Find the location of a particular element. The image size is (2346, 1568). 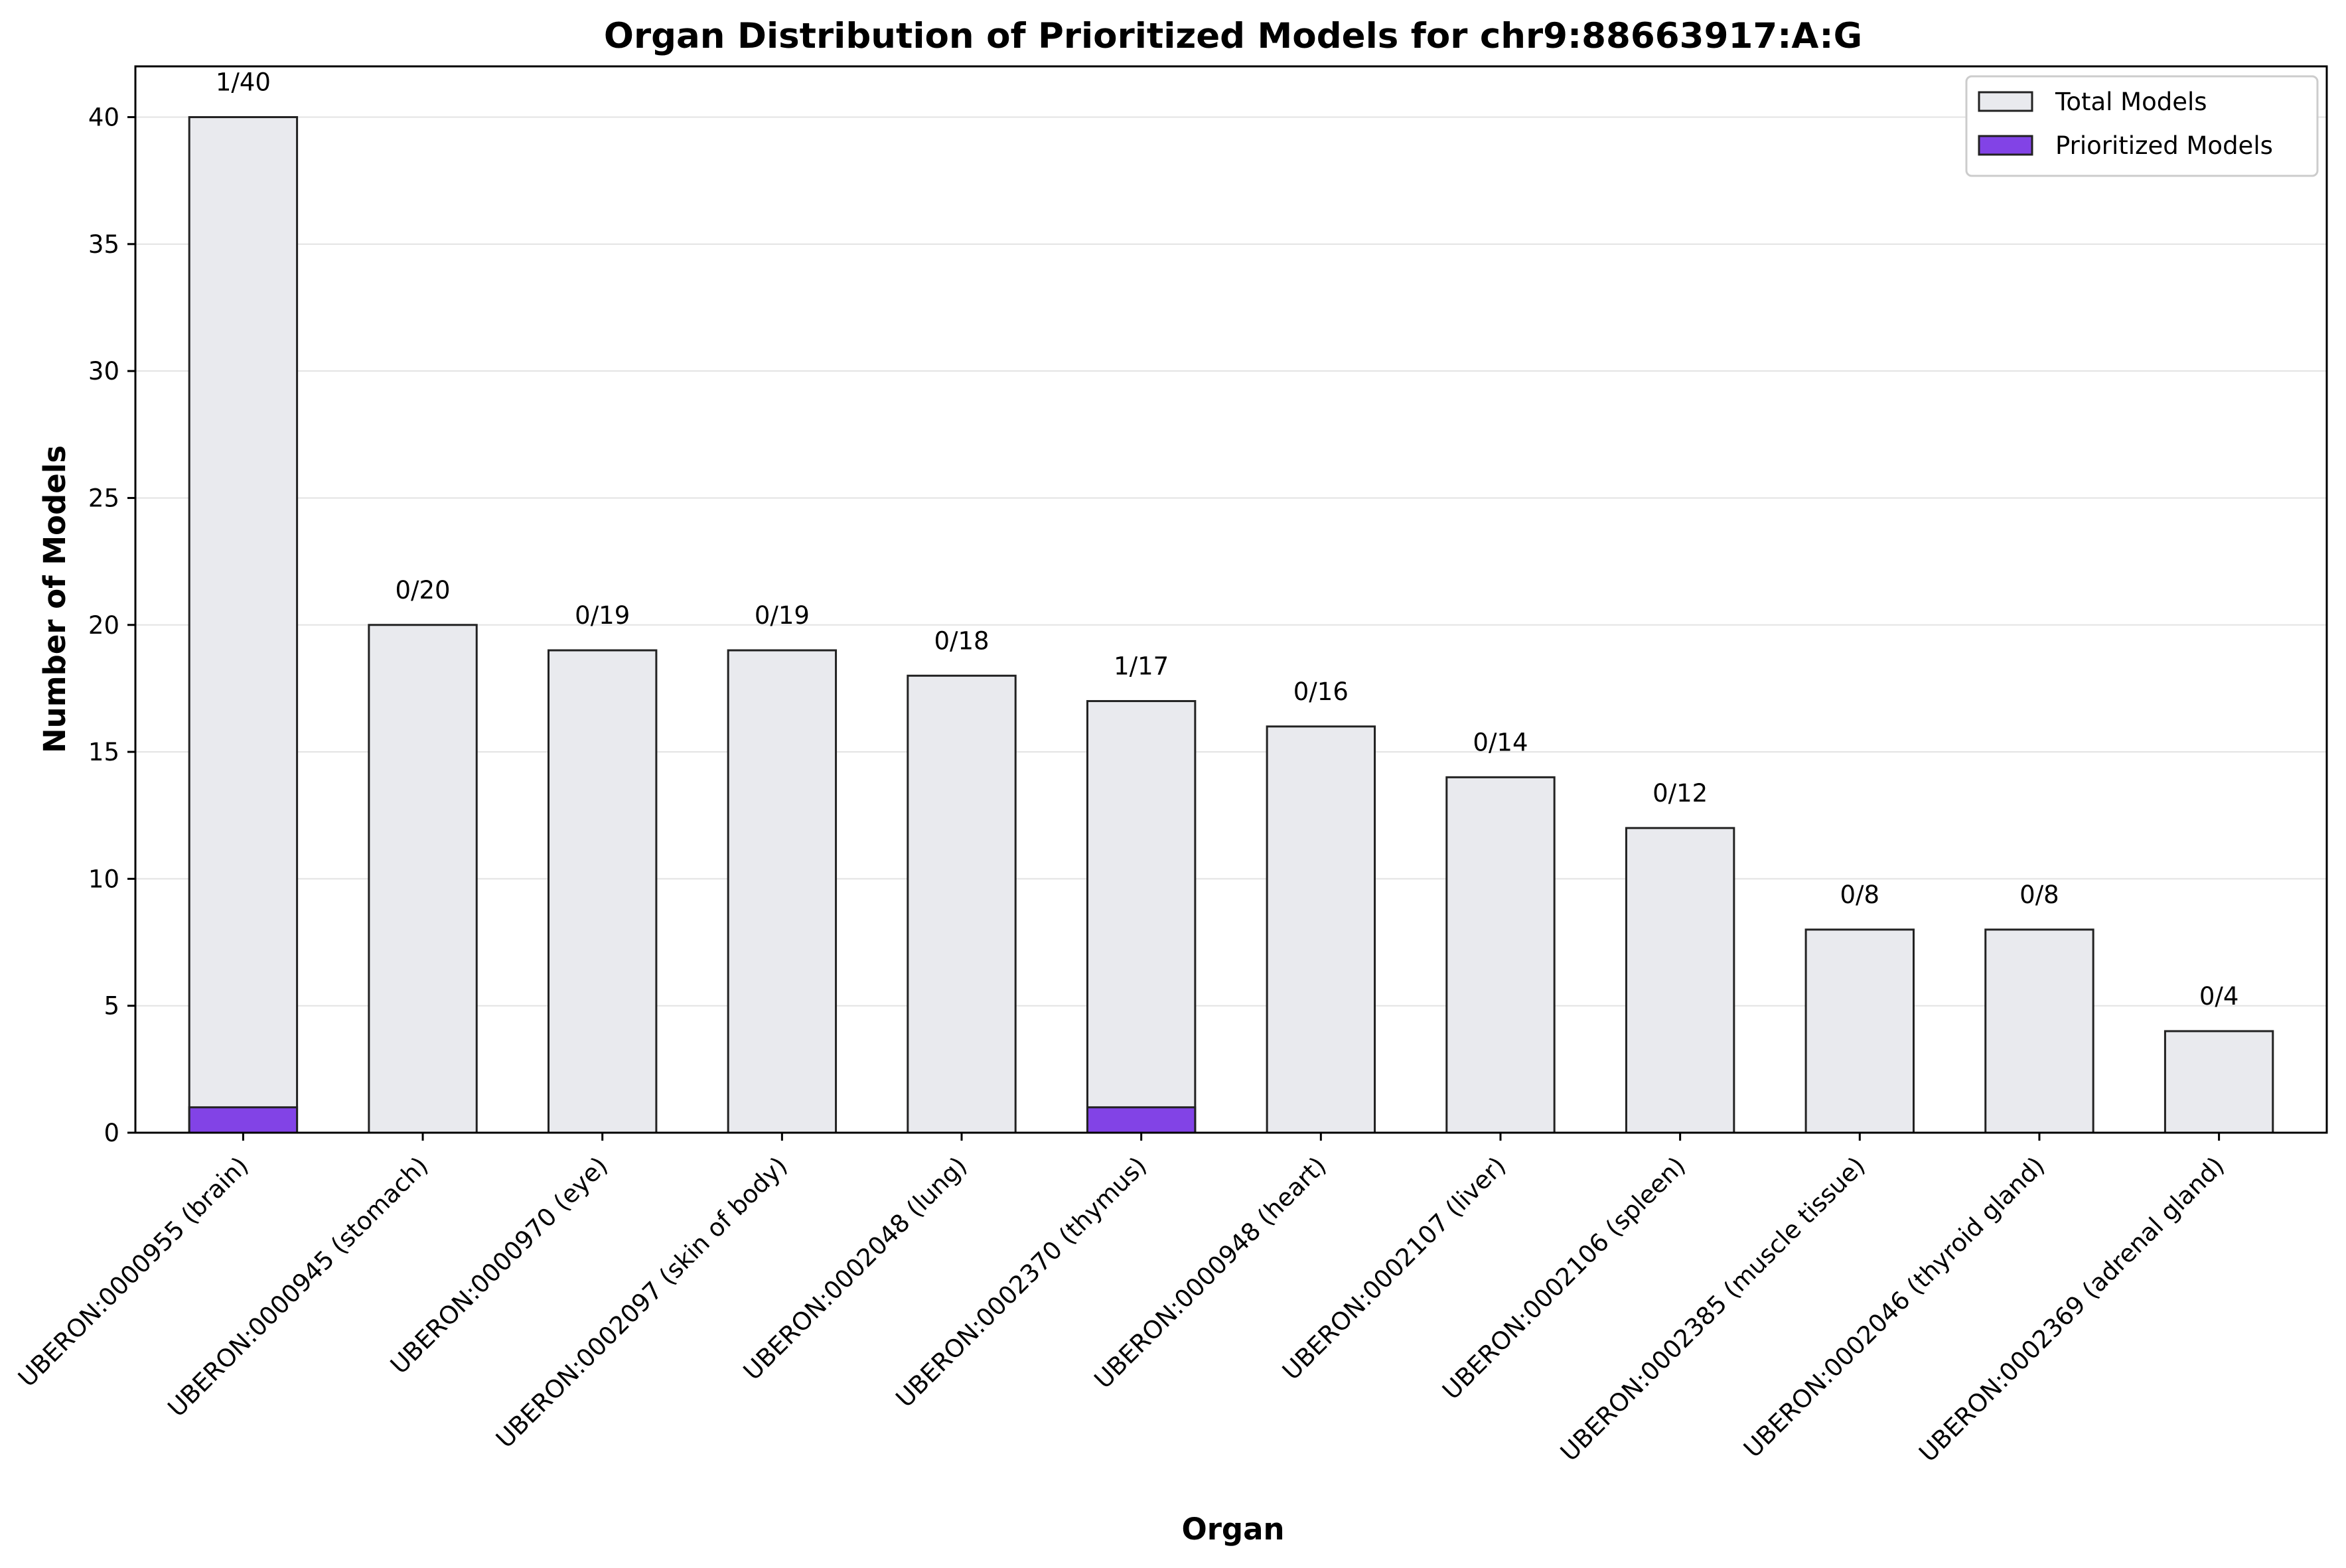

data-label: 0/4 is located at coordinates (2219, 996).